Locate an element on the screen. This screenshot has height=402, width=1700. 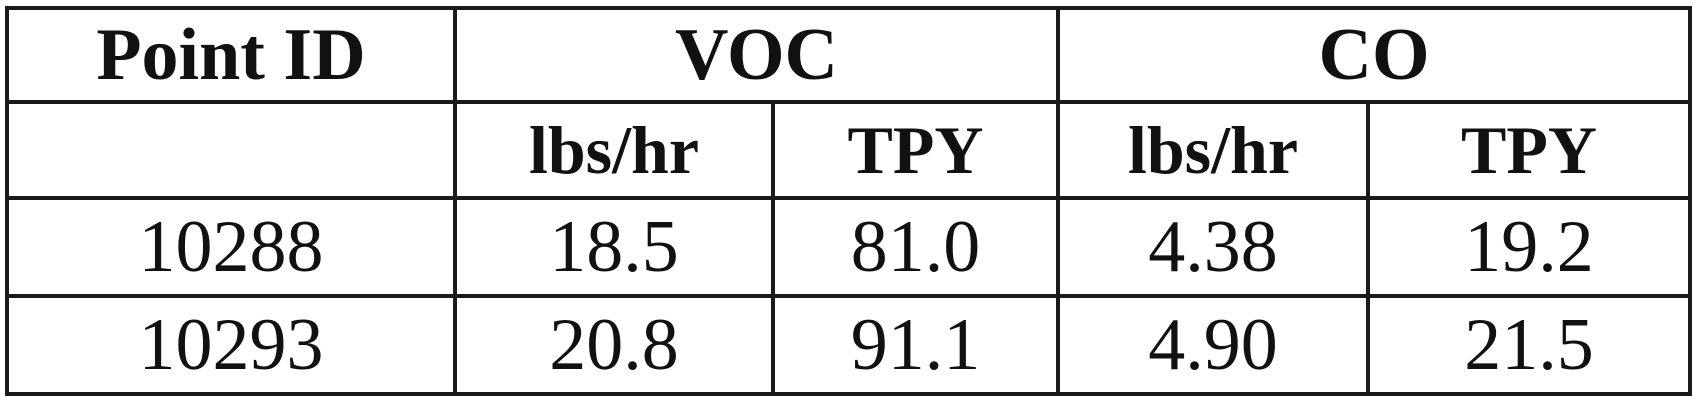
cell-co-lbs-hr: 4.38 is located at coordinates (1213, 247).